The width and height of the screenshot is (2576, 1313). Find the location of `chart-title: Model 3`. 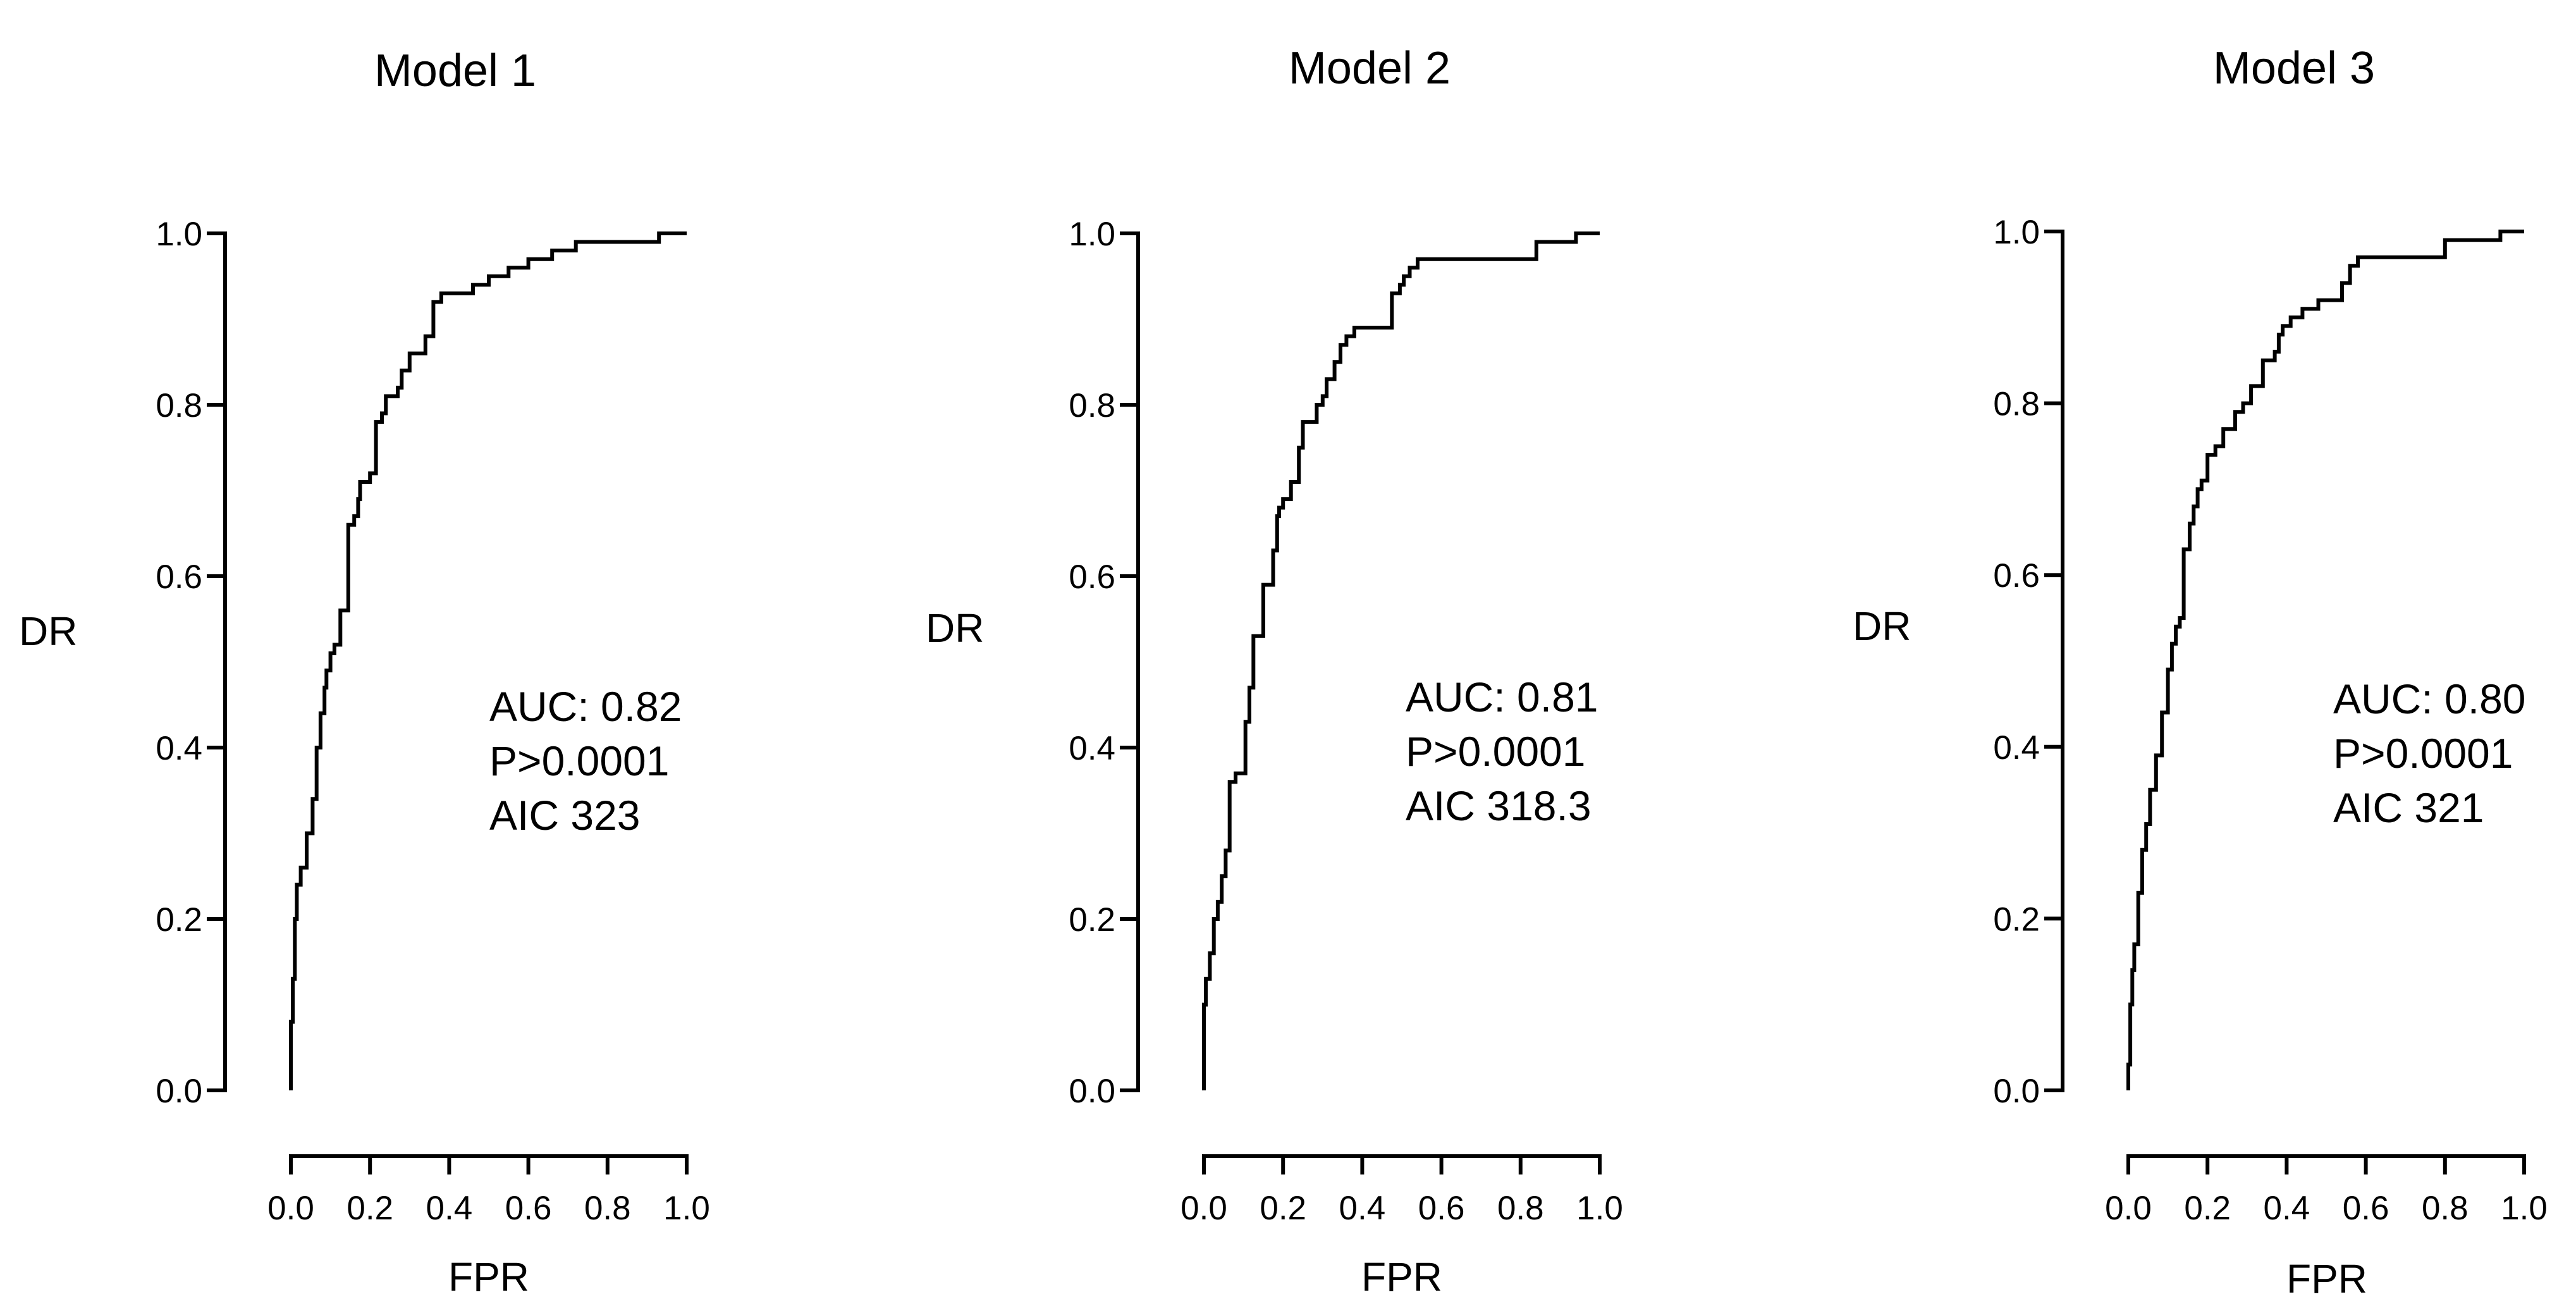

chart-title: Model 3 is located at coordinates (2294, 68).